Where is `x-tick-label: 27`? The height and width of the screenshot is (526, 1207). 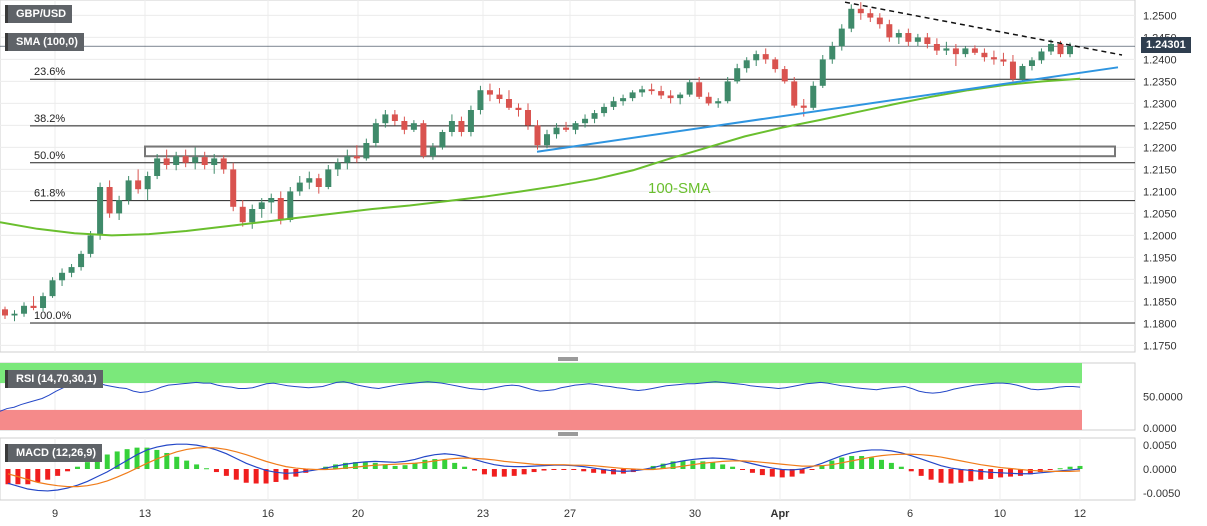
x-tick-label: 27 is located at coordinates (570, 514).